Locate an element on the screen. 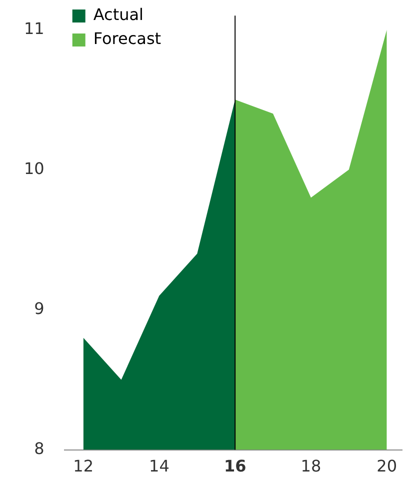 The height and width of the screenshot is (489, 410). x-tick-label: 16 is located at coordinates (235, 466).